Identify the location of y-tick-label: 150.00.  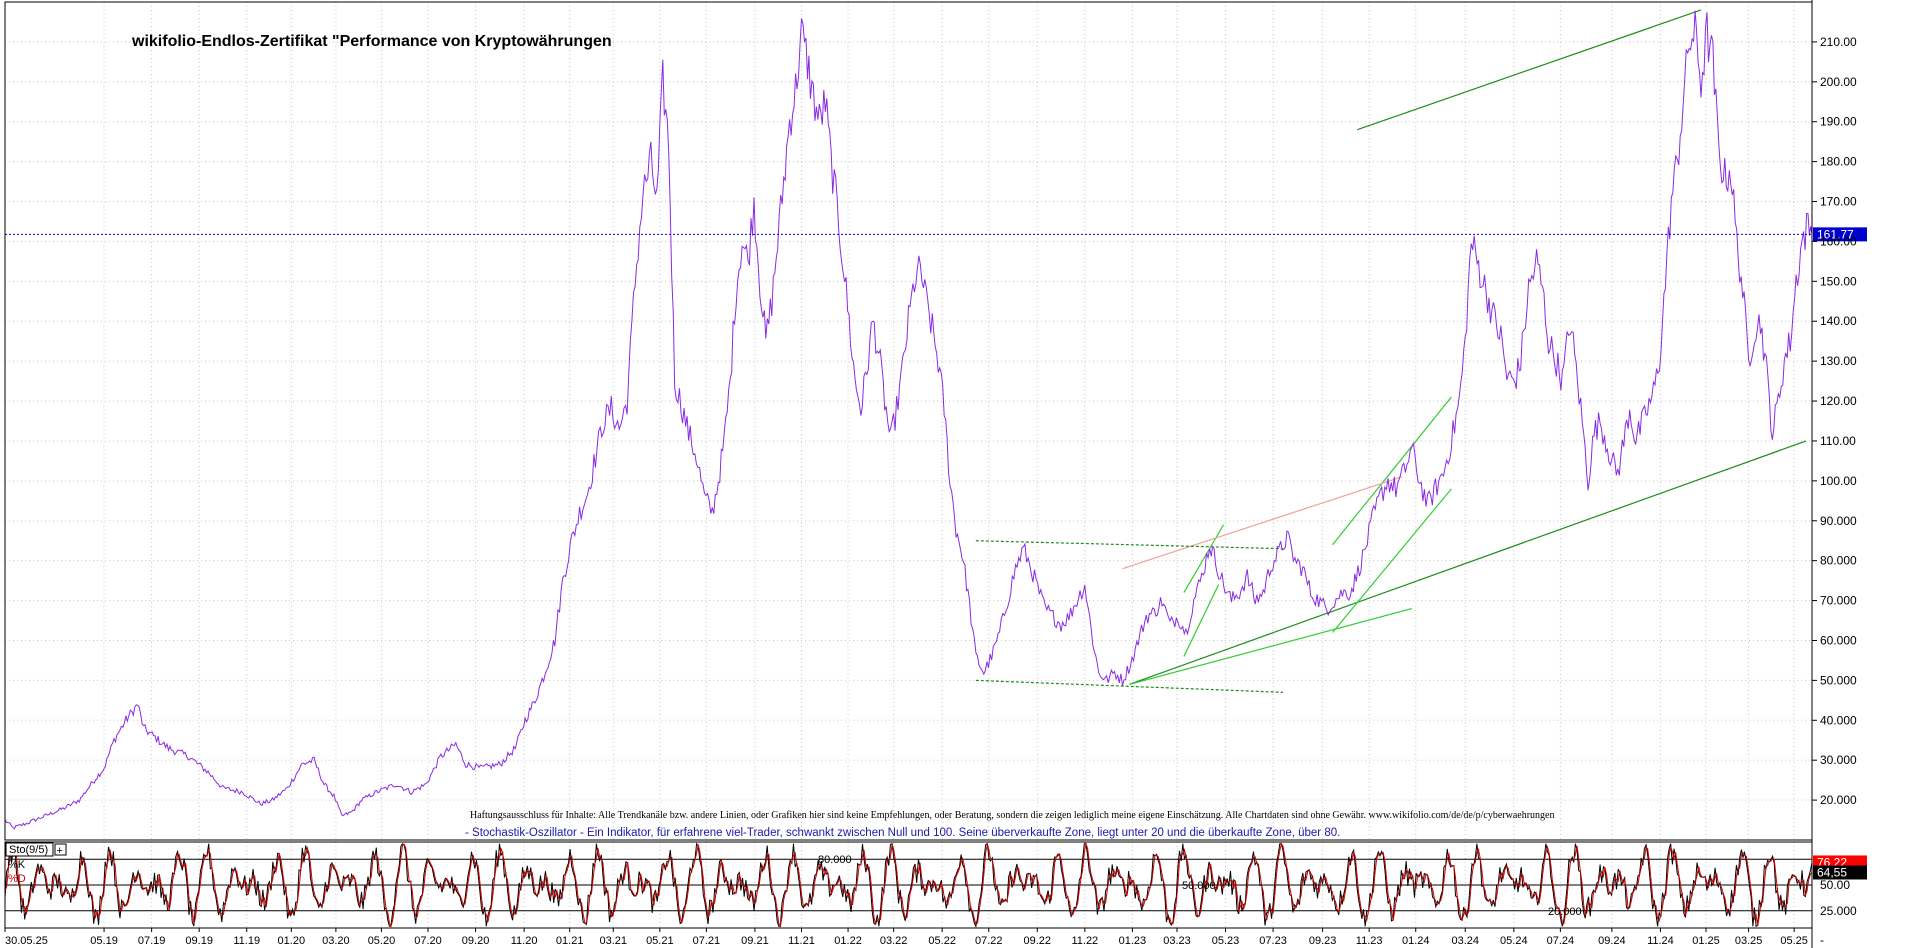
(1838, 281).